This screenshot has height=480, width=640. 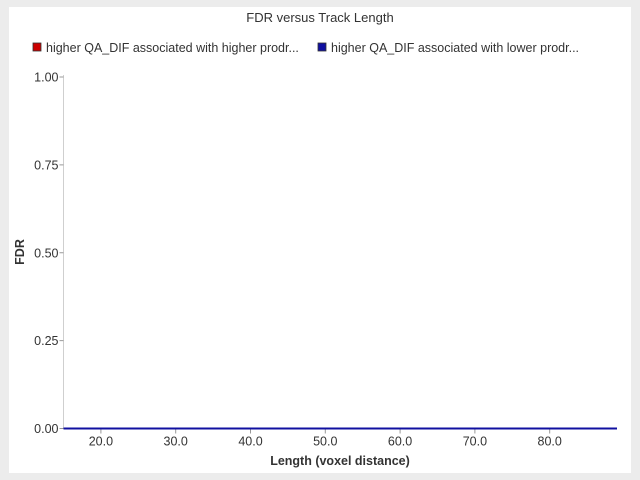 What do you see at coordinates (400, 442) in the screenshot?
I see `x-tick-label: 60.0` at bounding box center [400, 442].